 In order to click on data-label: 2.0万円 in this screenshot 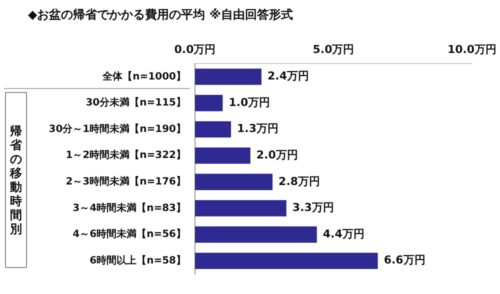, I will do `click(277, 155)`.